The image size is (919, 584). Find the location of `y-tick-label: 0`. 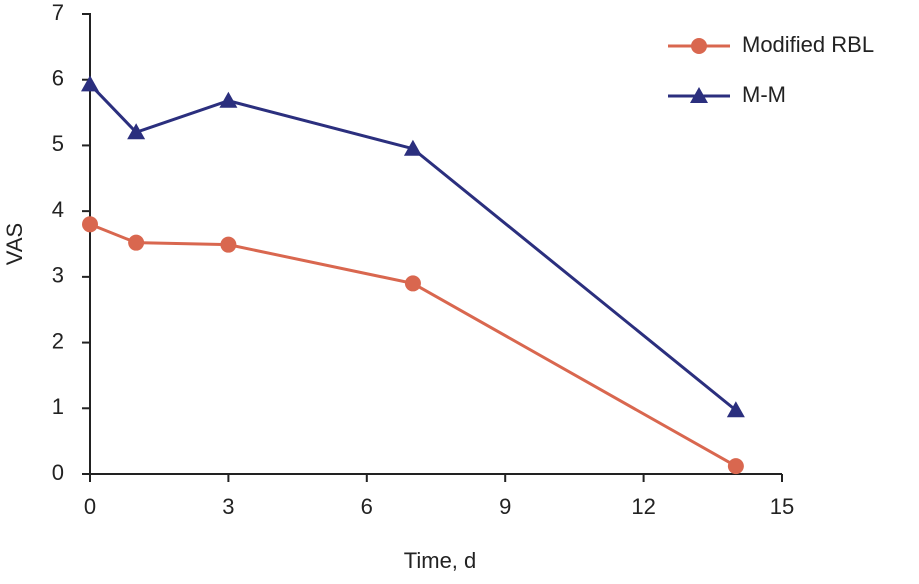

y-tick-label: 0 is located at coordinates (58, 472).